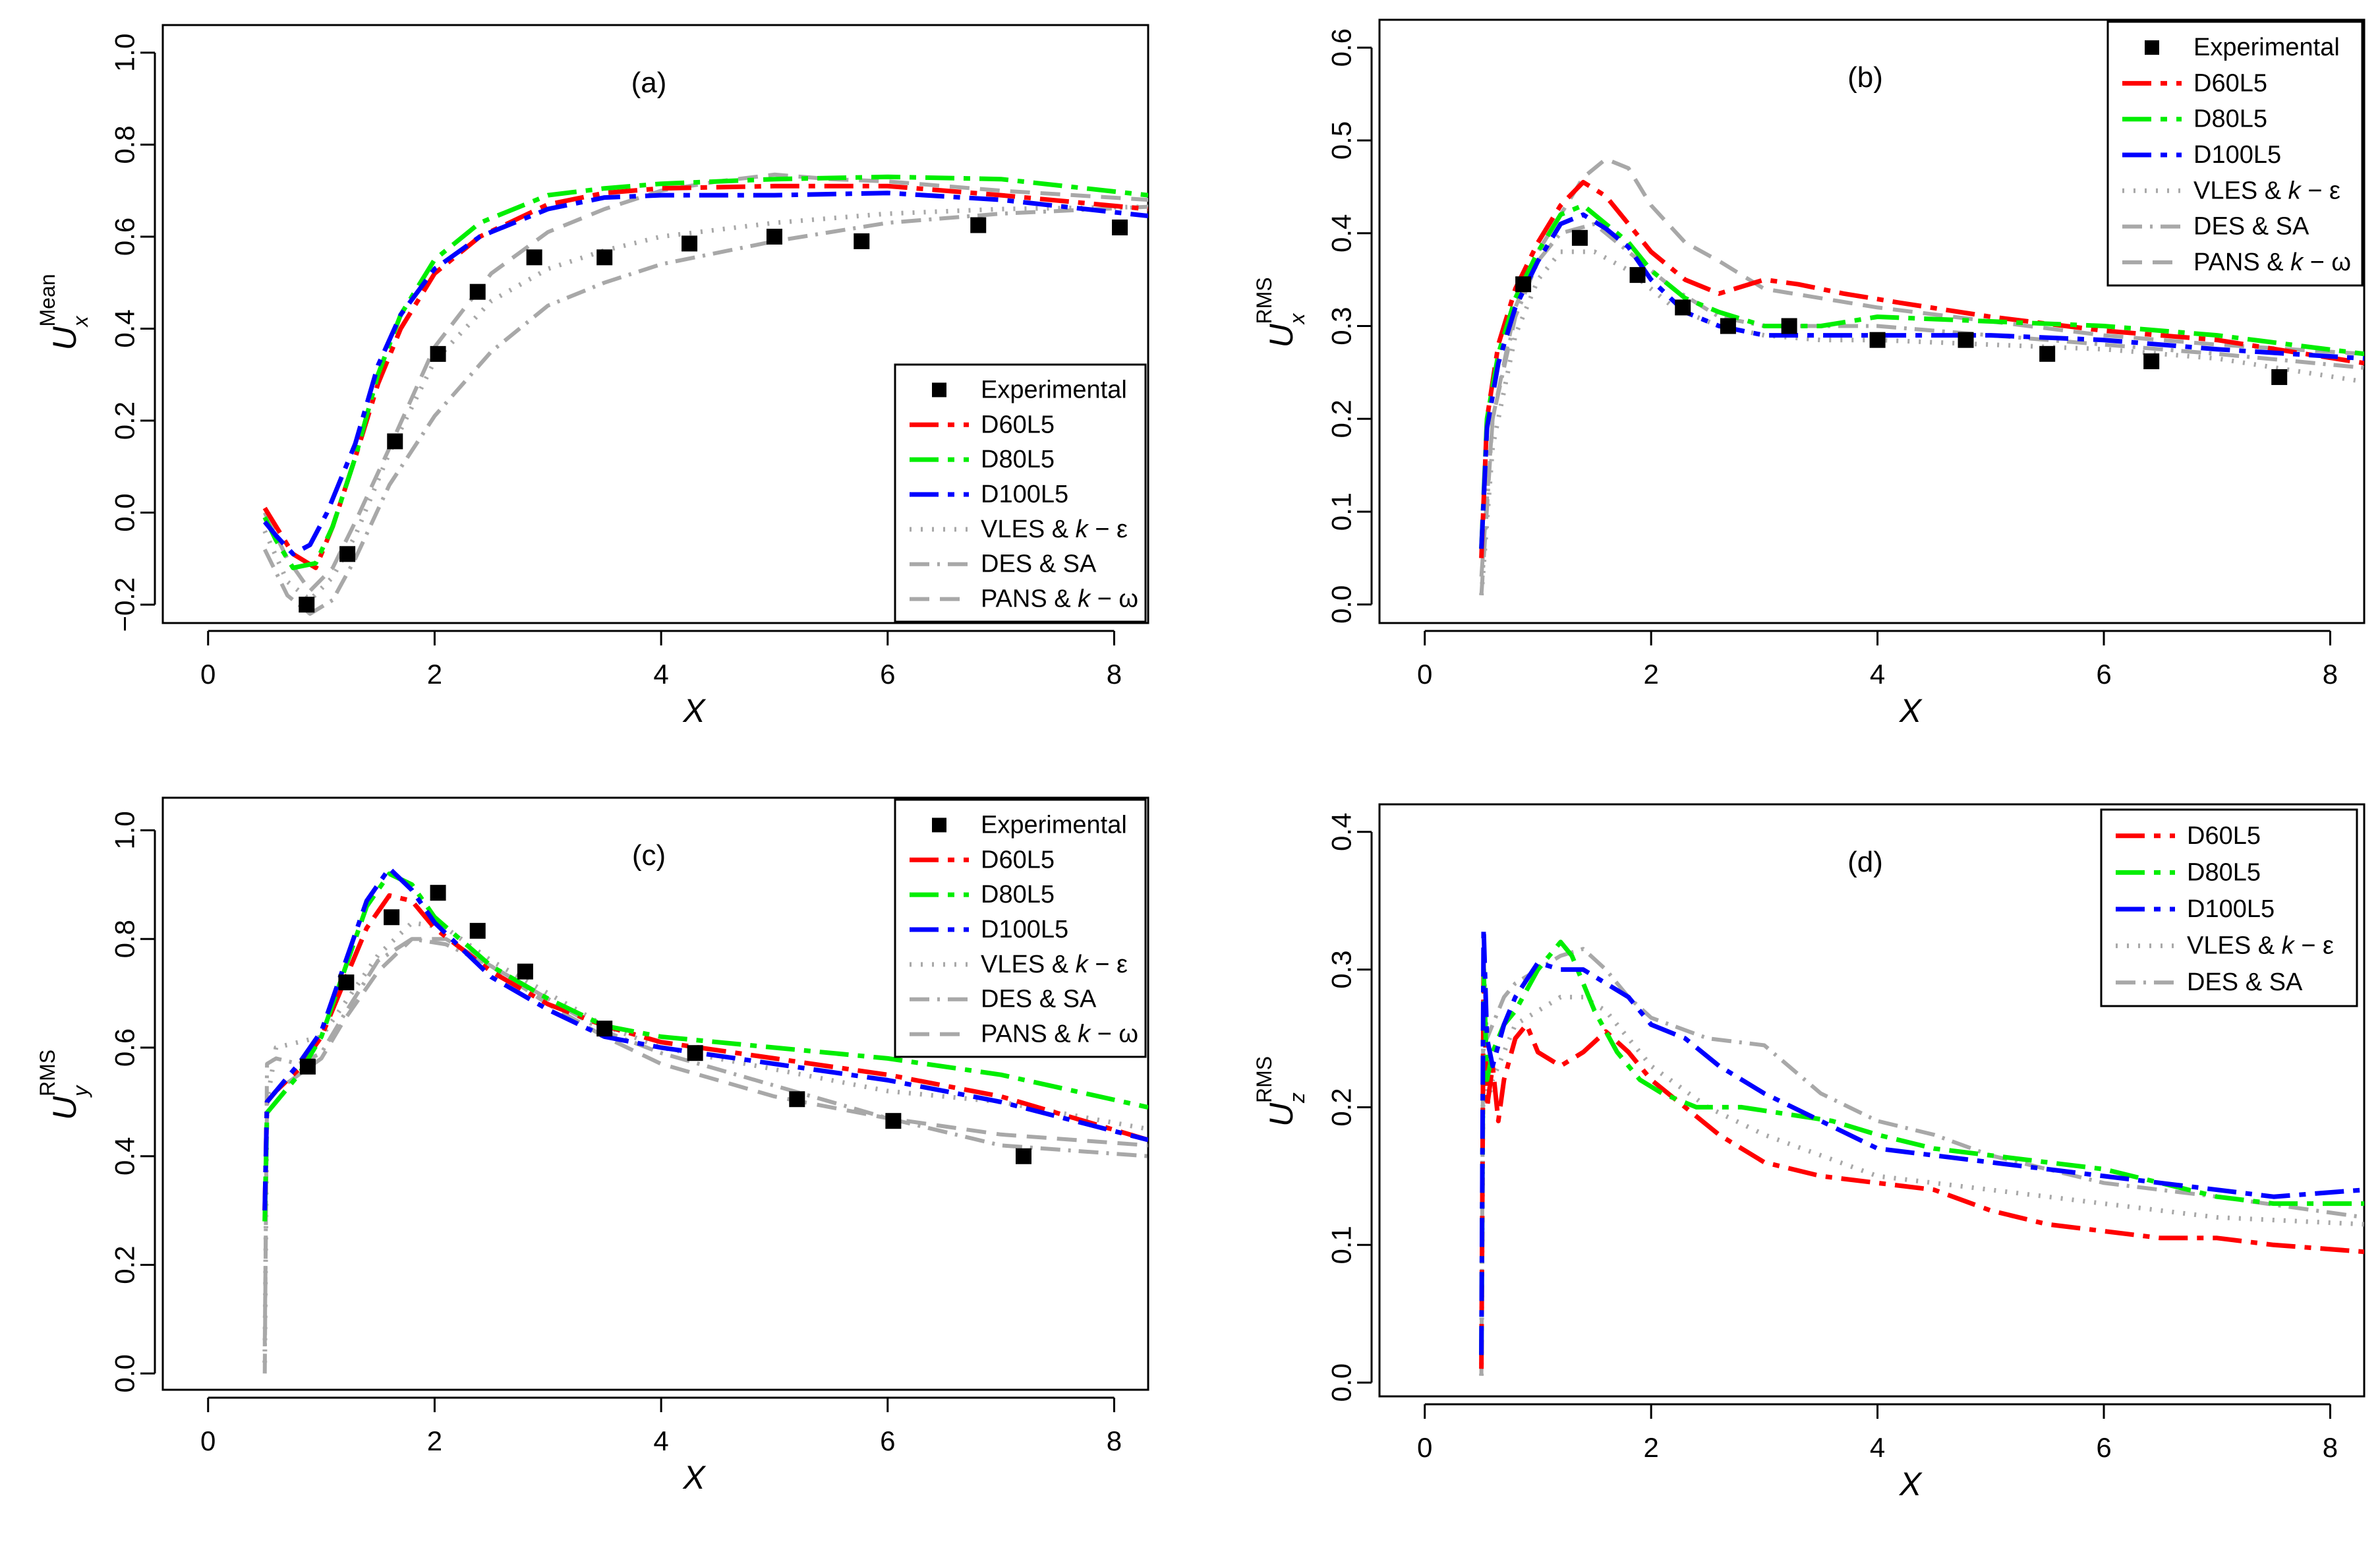 This screenshot has height=1548, width=2380. What do you see at coordinates (80, 1091) in the screenshot?
I see `y-axis-title-sub: y` at bounding box center [80, 1091].